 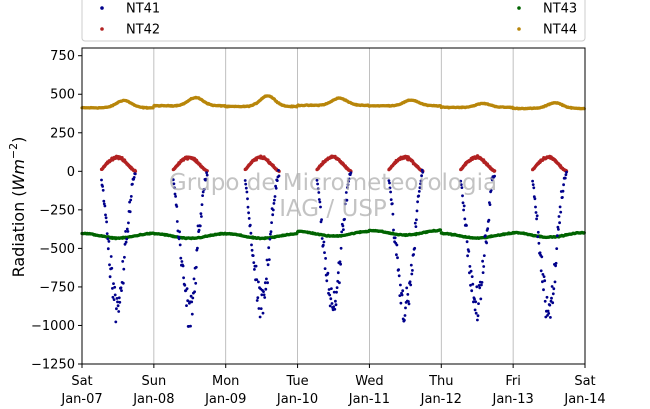 What do you see at coordinates (495, 171) in the screenshot?
I see `nt42-point` at bounding box center [495, 171].